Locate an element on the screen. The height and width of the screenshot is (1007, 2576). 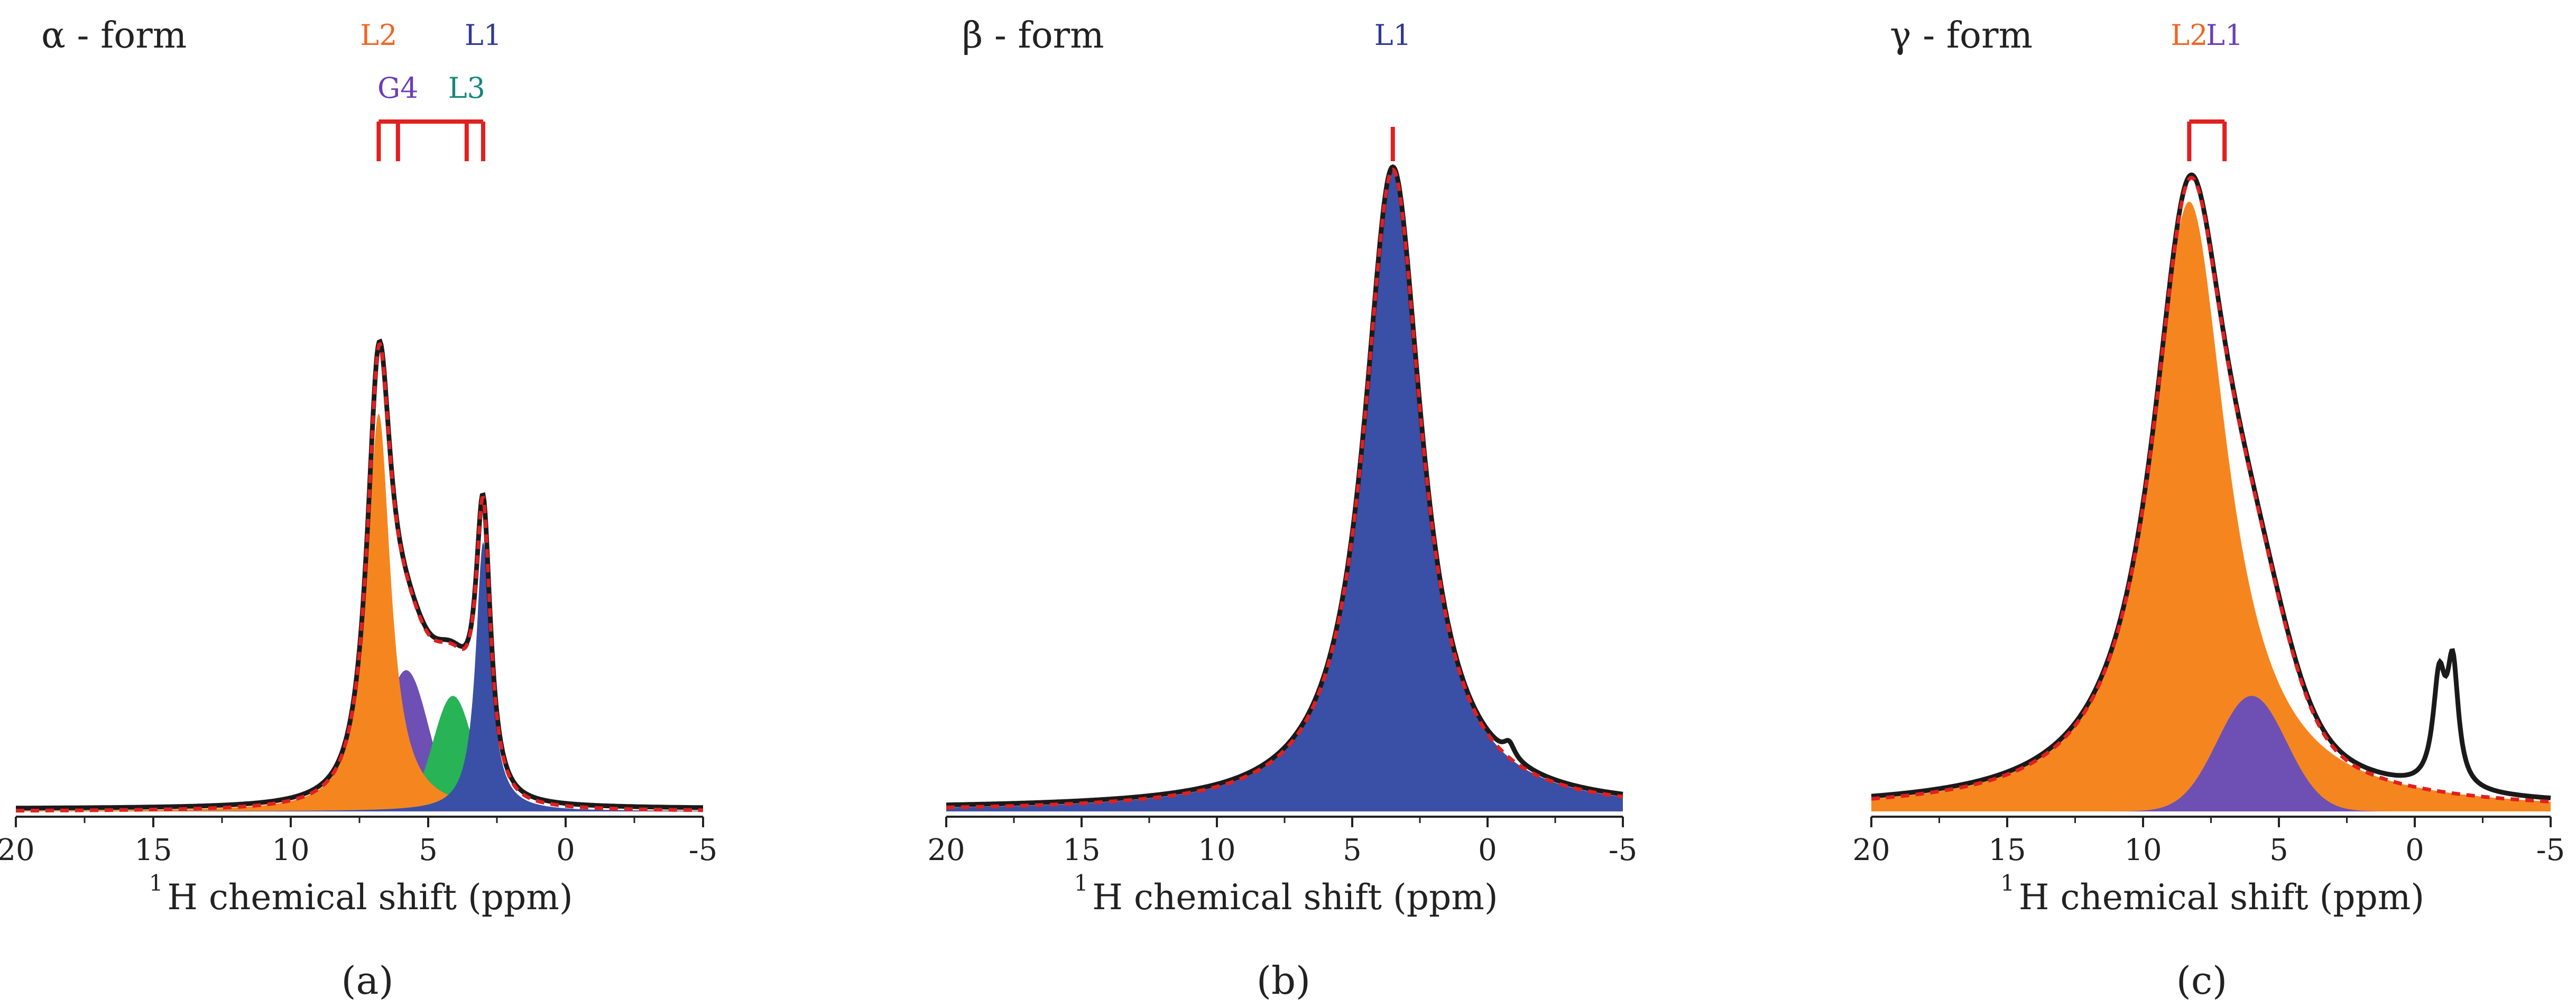
peak-l2-area is located at coordinates (359, 612).